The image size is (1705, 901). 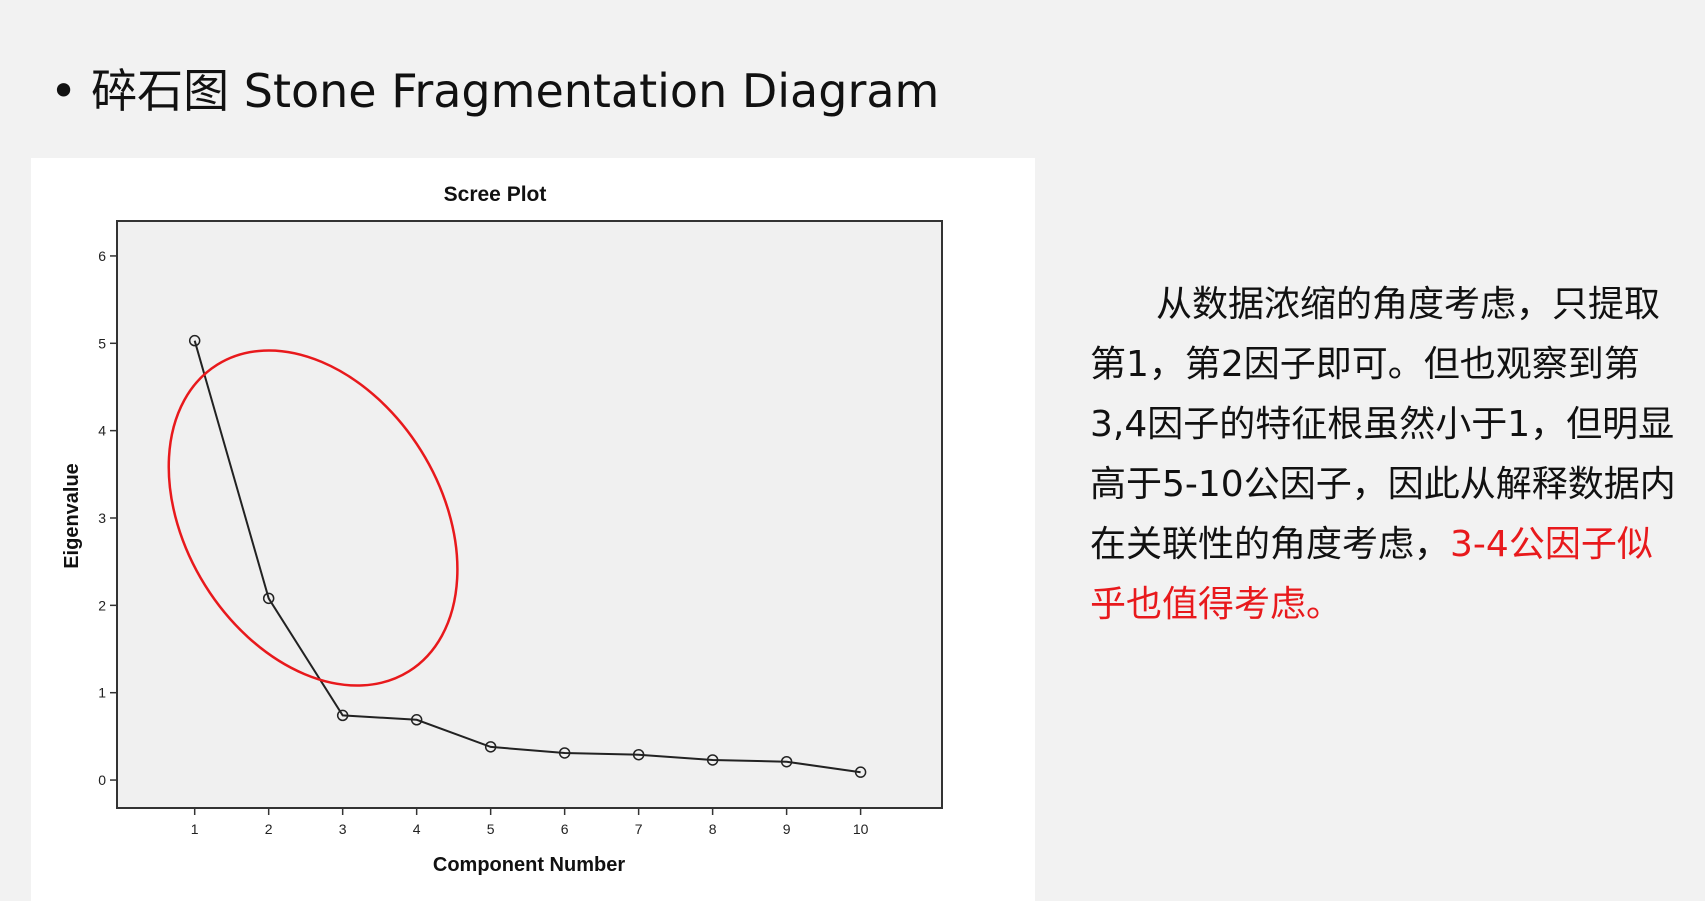 I want to click on slide-title: • 碎石图 Stone Fragmentation Diagram, so click(x=494, y=88).